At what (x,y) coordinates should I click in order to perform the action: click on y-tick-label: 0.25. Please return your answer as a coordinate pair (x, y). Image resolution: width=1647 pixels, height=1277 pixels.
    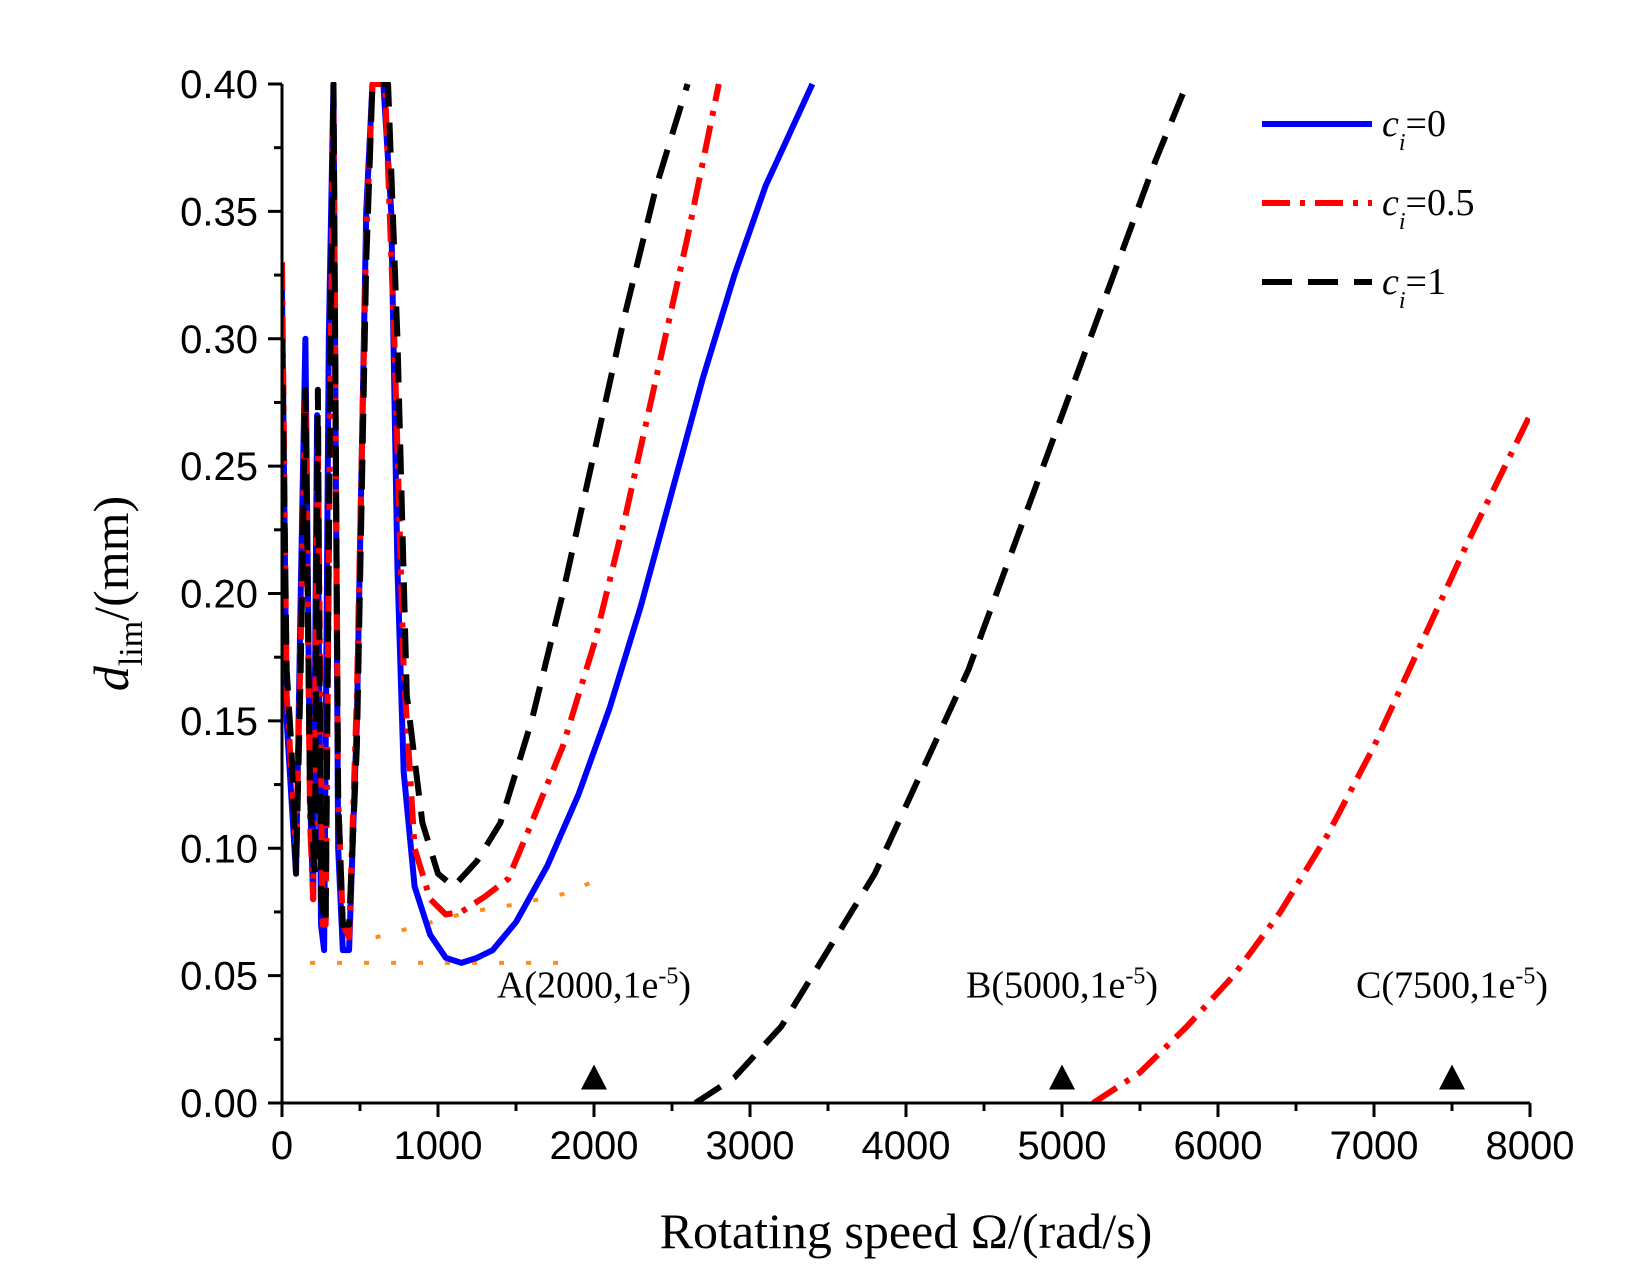
    Looking at the image, I should click on (219, 467).